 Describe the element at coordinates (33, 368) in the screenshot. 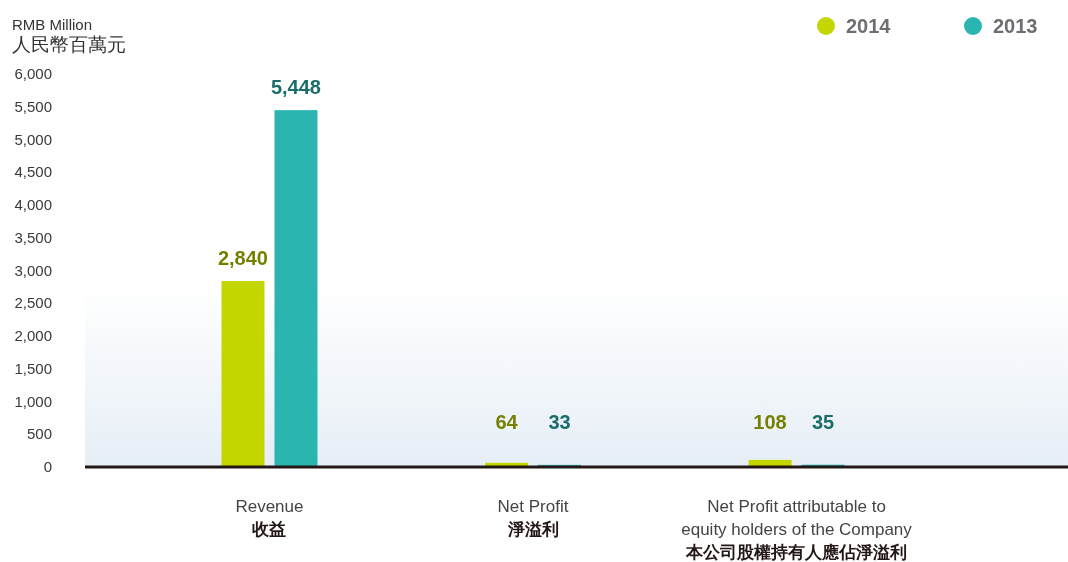

I see `y-tick-label: 1,500` at that location.